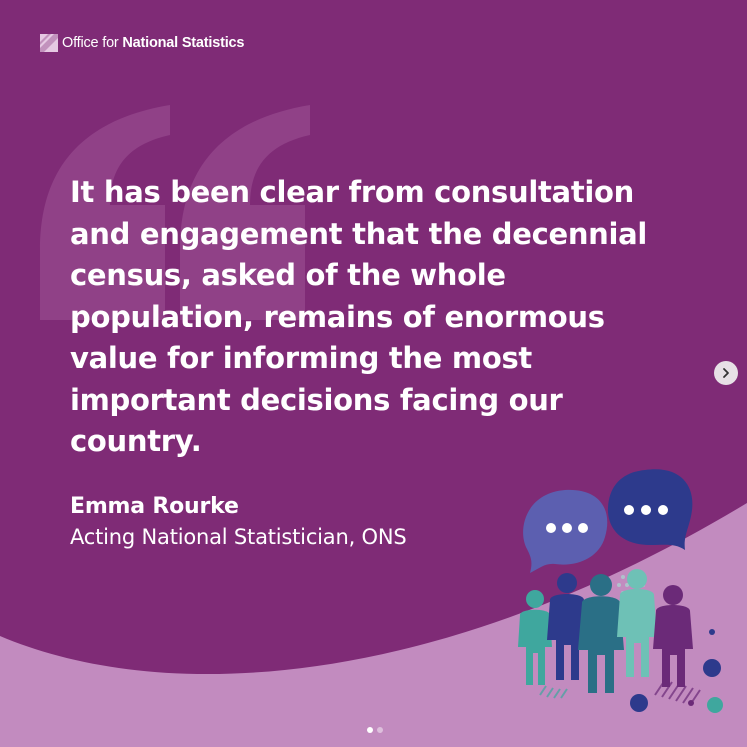  What do you see at coordinates (154, 506) in the screenshot?
I see `author-name: Emma Rourke` at bounding box center [154, 506].